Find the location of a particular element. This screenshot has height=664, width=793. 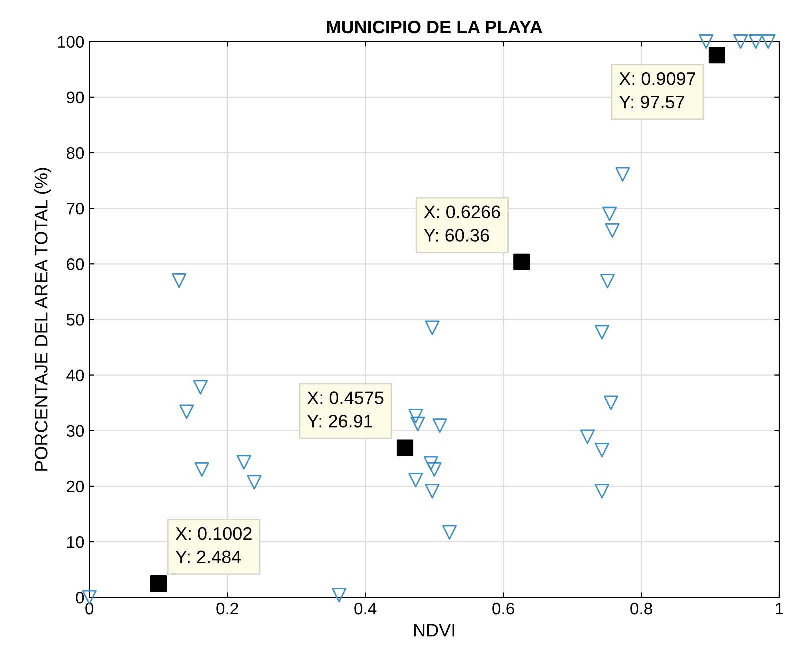

x-tick-label: 0.6 is located at coordinates (503, 608).